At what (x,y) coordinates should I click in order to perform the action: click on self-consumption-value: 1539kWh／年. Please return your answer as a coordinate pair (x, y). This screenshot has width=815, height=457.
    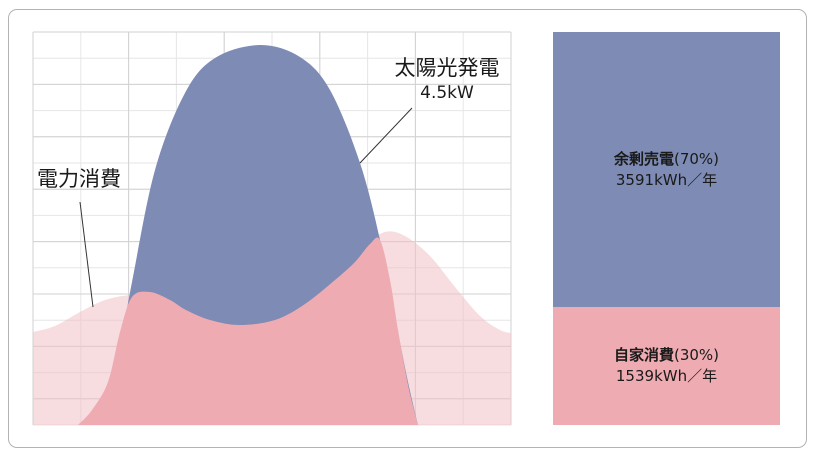
    Looking at the image, I should click on (666, 376).